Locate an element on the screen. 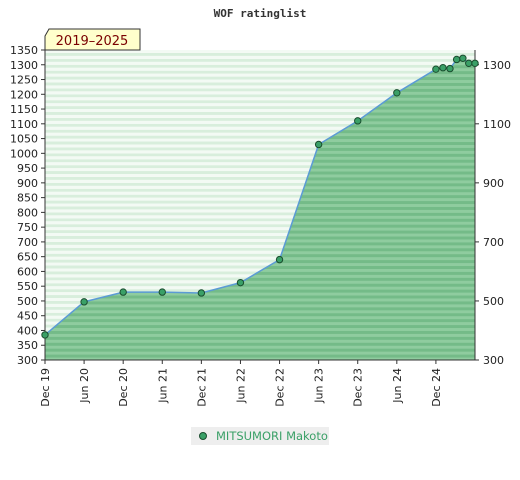 The width and height of the screenshot is (520, 480). y-left-tick-label: 900 is located at coordinates (27, 183).